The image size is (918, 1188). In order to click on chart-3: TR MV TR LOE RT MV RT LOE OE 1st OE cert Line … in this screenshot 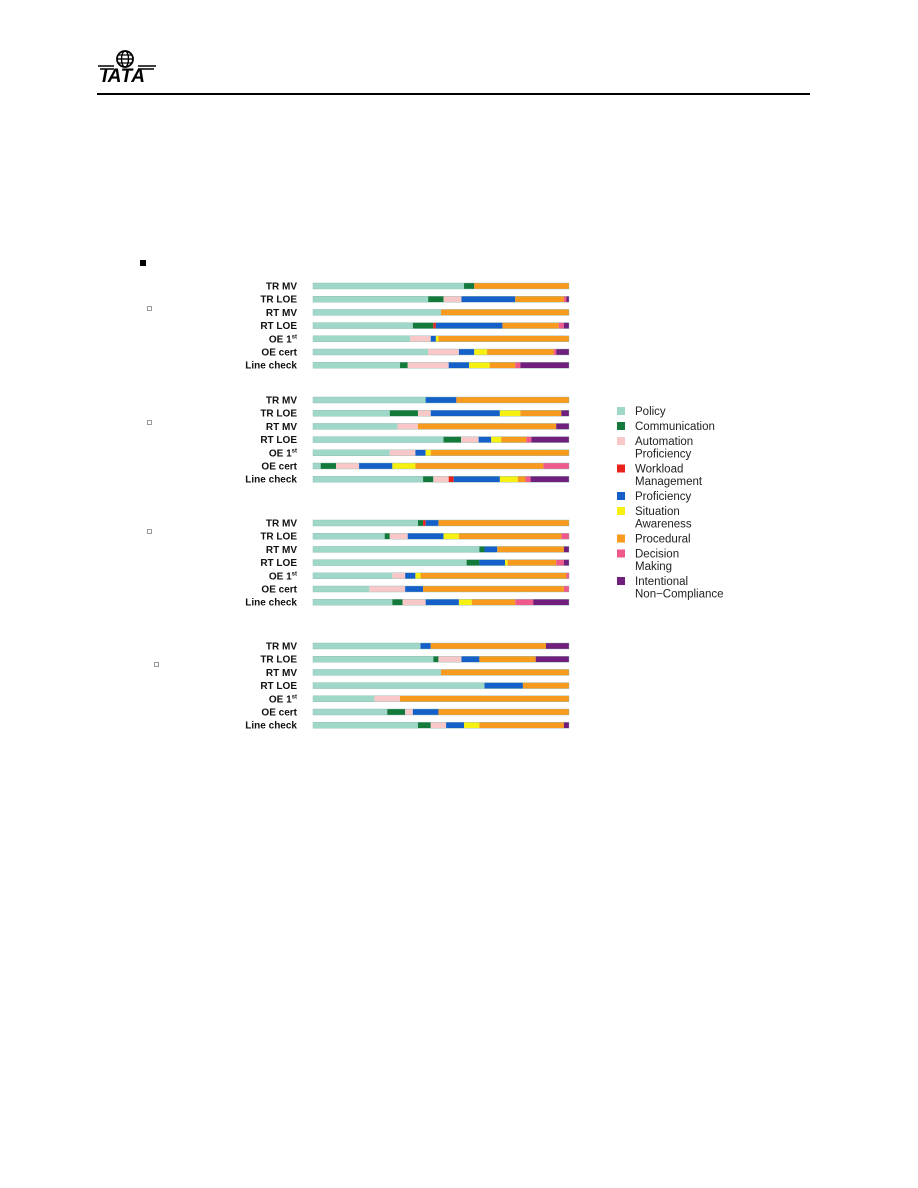, I will do `click(407, 564)`.